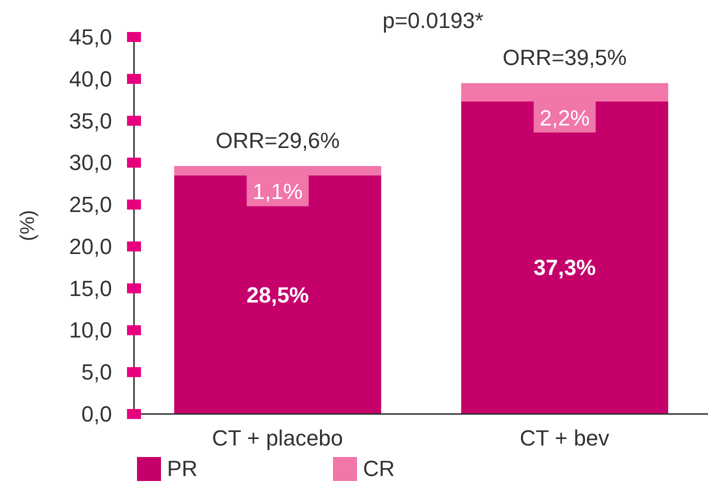 This screenshot has width=708, height=491. I want to click on legend-label: CR, so click(379, 469).